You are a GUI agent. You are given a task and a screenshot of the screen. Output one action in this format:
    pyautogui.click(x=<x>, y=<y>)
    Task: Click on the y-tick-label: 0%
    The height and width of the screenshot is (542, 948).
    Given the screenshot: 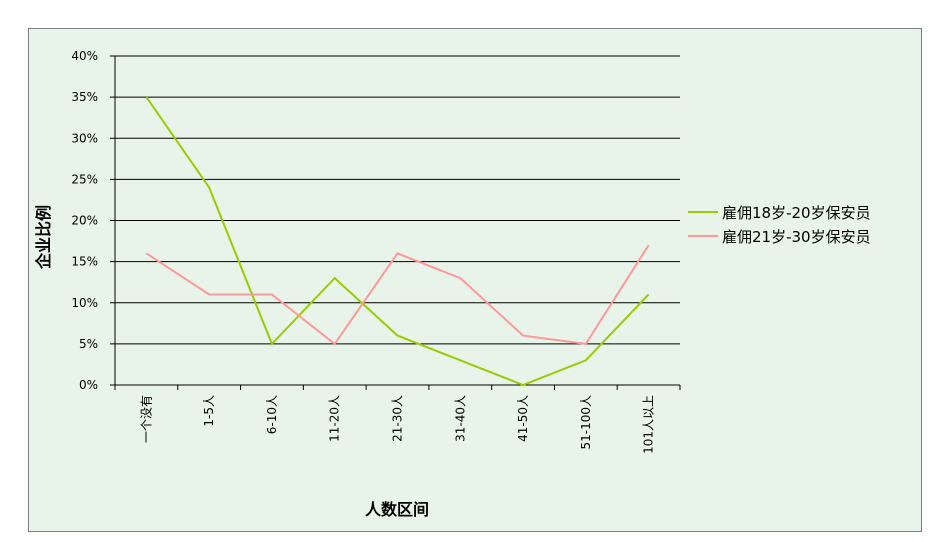 What is the action you would take?
    pyautogui.click(x=88, y=385)
    